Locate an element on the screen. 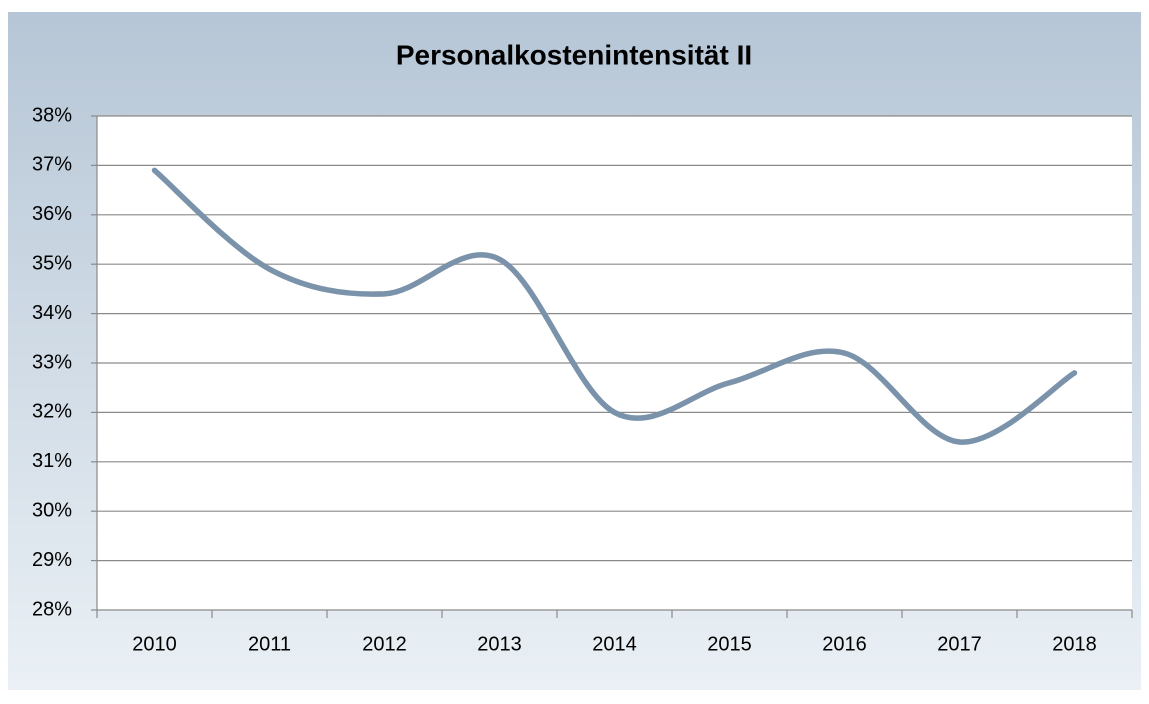 The image size is (1149, 704). y-tick-label: 35% is located at coordinates (52, 263).